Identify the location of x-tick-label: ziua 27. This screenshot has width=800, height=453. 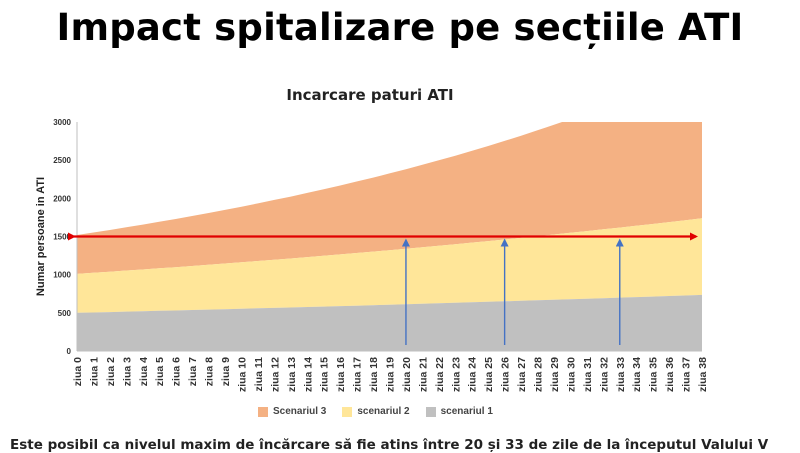
(522, 374).